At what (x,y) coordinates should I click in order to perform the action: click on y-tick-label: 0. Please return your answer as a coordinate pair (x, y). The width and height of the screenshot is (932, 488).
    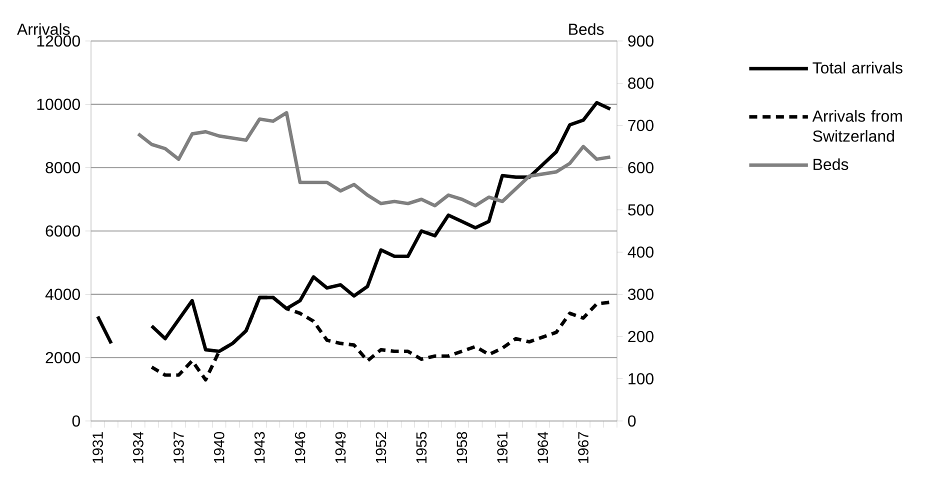
    Looking at the image, I should click on (76, 421).